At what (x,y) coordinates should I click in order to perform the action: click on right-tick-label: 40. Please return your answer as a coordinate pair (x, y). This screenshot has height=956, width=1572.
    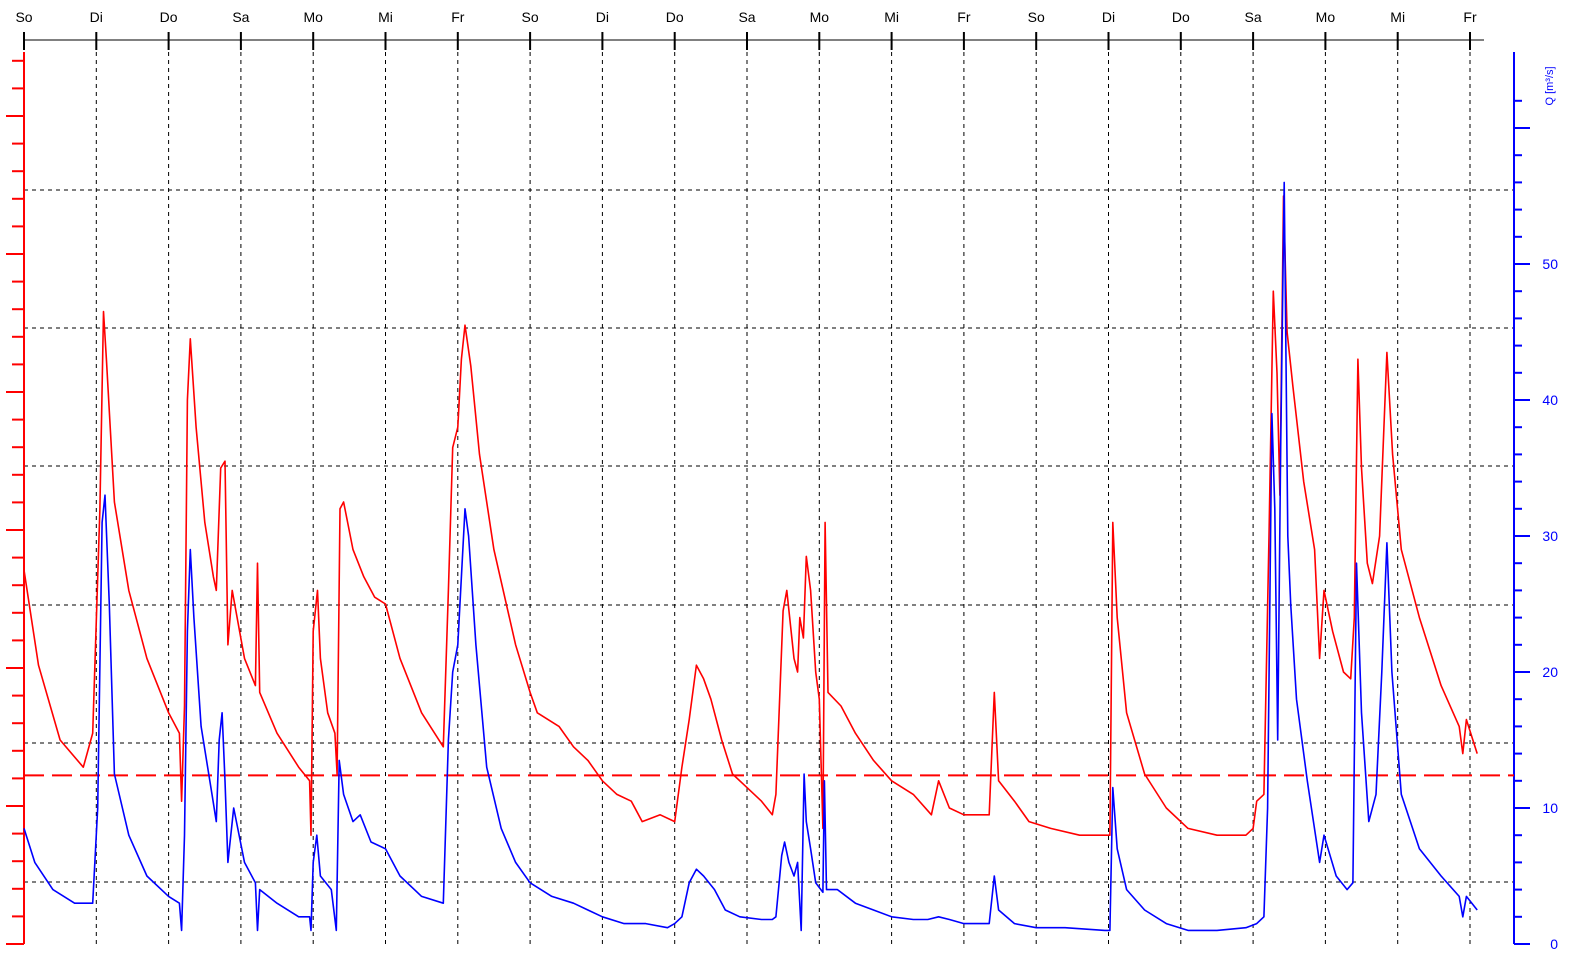
    Looking at the image, I should click on (1550, 400).